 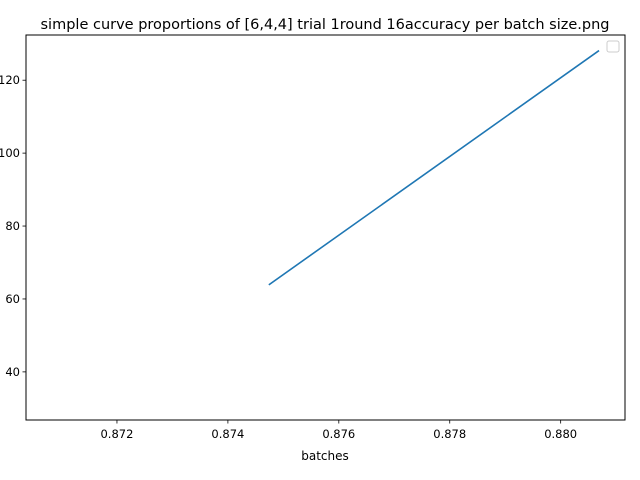 What do you see at coordinates (613, 46) in the screenshot?
I see `legend-box` at bounding box center [613, 46].